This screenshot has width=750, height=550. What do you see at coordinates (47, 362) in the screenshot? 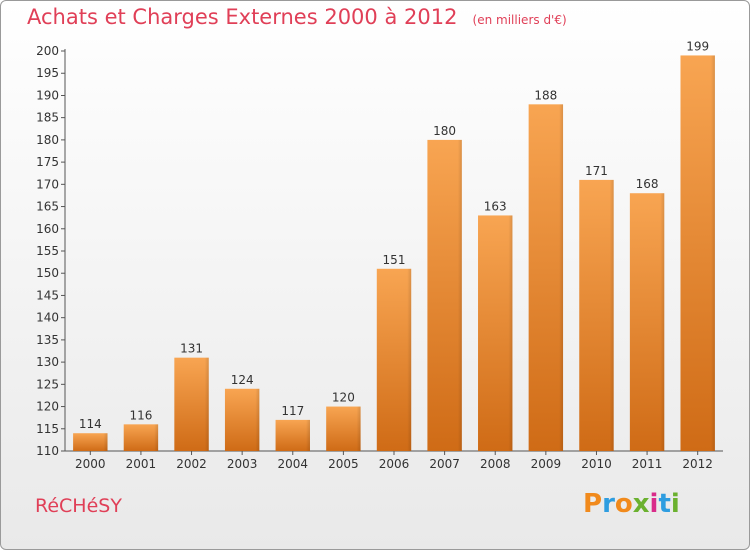
I see `y-tick-label: 130` at bounding box center [47, 362].